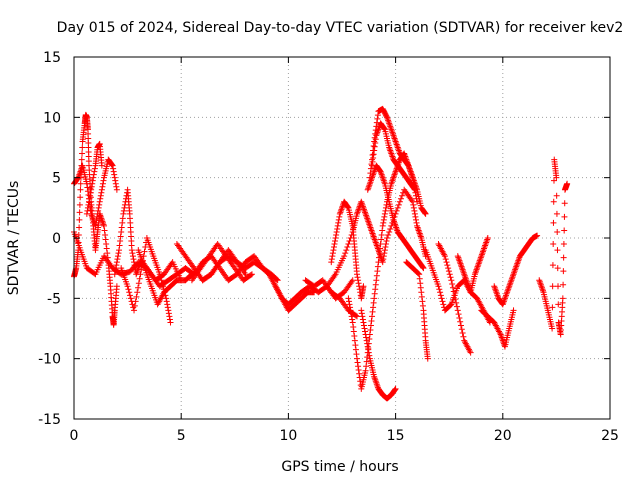 This screenshot has height=480, width=640. What do you see at coordinates (396, 436) in the screenshot?
I see `x-tick-label: 15` at bounding box center [396, 436].